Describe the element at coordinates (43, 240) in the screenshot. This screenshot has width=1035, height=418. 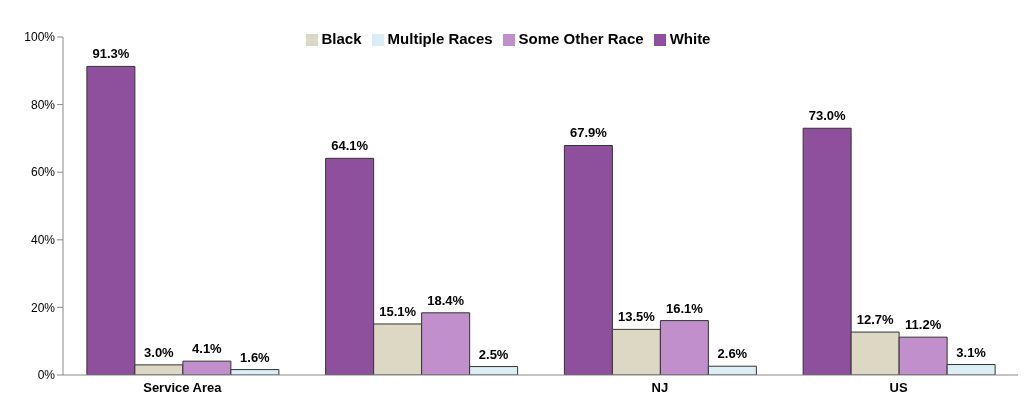
I see `y-tick-label: 40%` at that location.